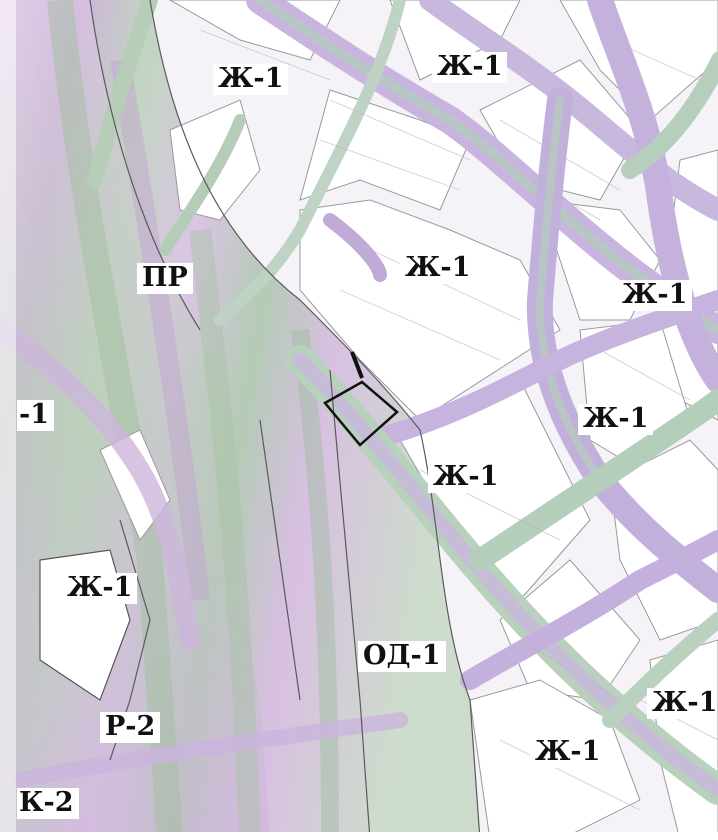 This screenshot has width=718, height=840. What do you see at coordinates (35, 416) in the screenshot?
I see `zone-label-cut: -1` at bounding box center [35, 416].